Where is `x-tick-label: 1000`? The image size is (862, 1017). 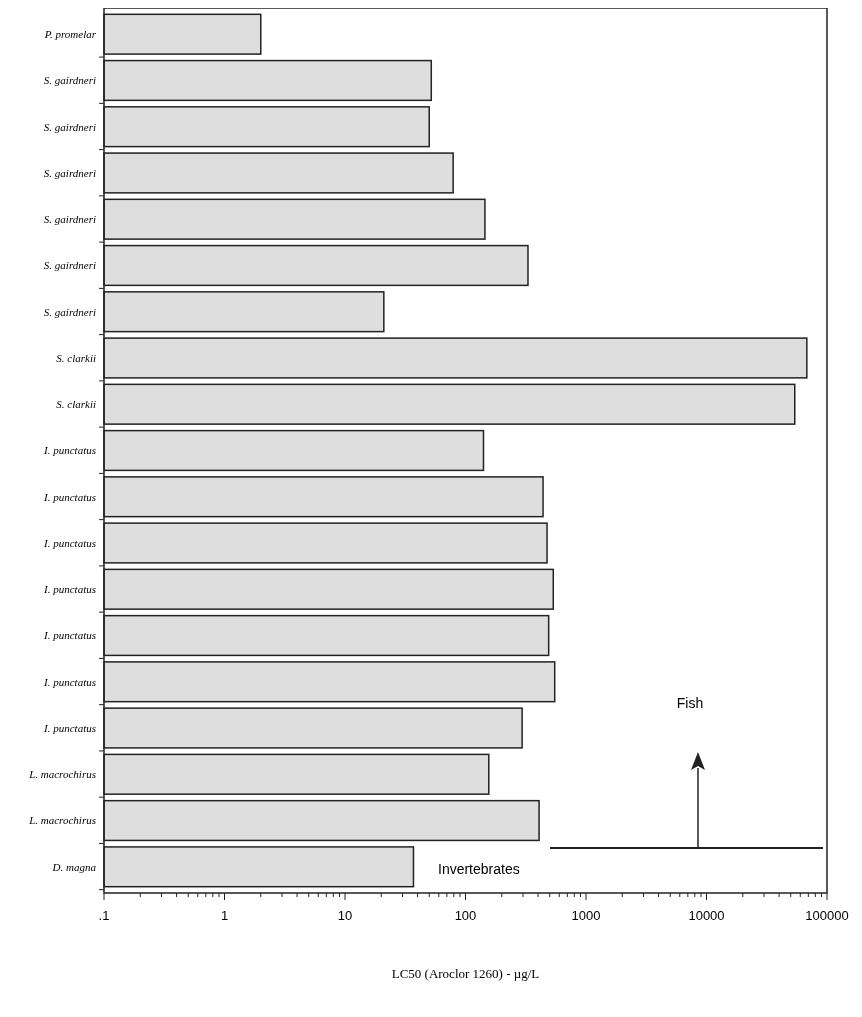
x-tick-label: 1000 is located at coordinates (586, 915).